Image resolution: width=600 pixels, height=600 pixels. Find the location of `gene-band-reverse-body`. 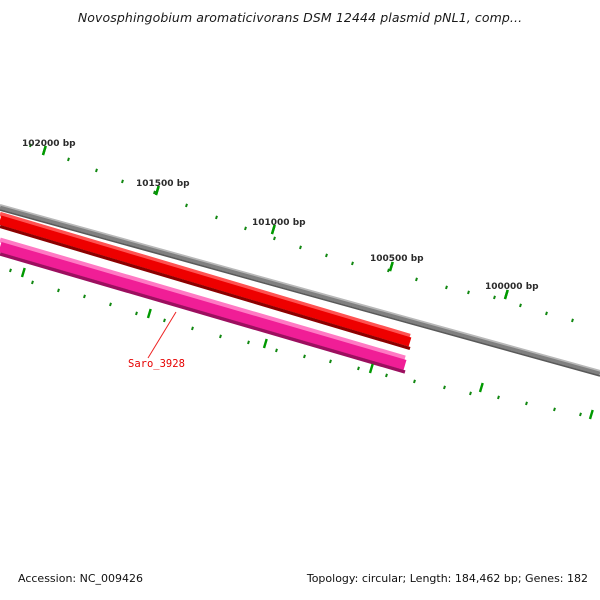

gene-band-reverse-body is located at coordinates (203, 306).